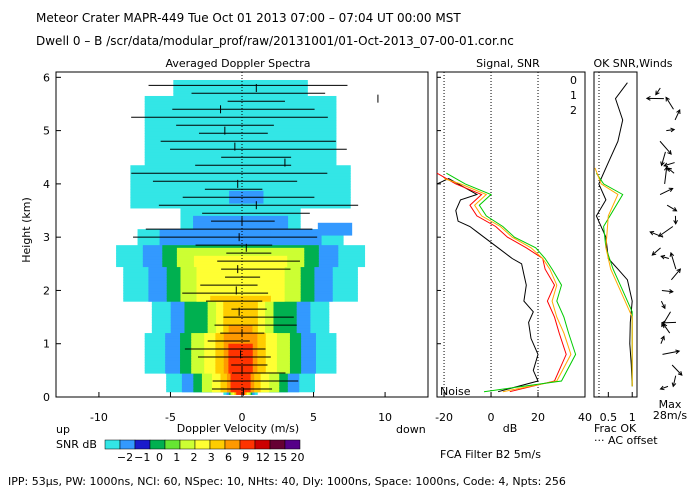  Describe the element at coordinates (573, 80) in the screenshot. I see `legend-entry: 0` at that location.